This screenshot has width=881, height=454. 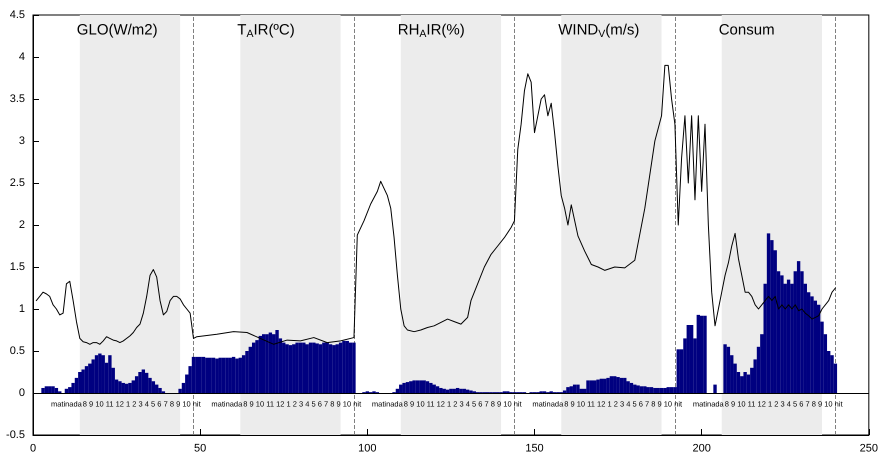 I want to click on y-tick-label: 1, so click(x=21, y=309).